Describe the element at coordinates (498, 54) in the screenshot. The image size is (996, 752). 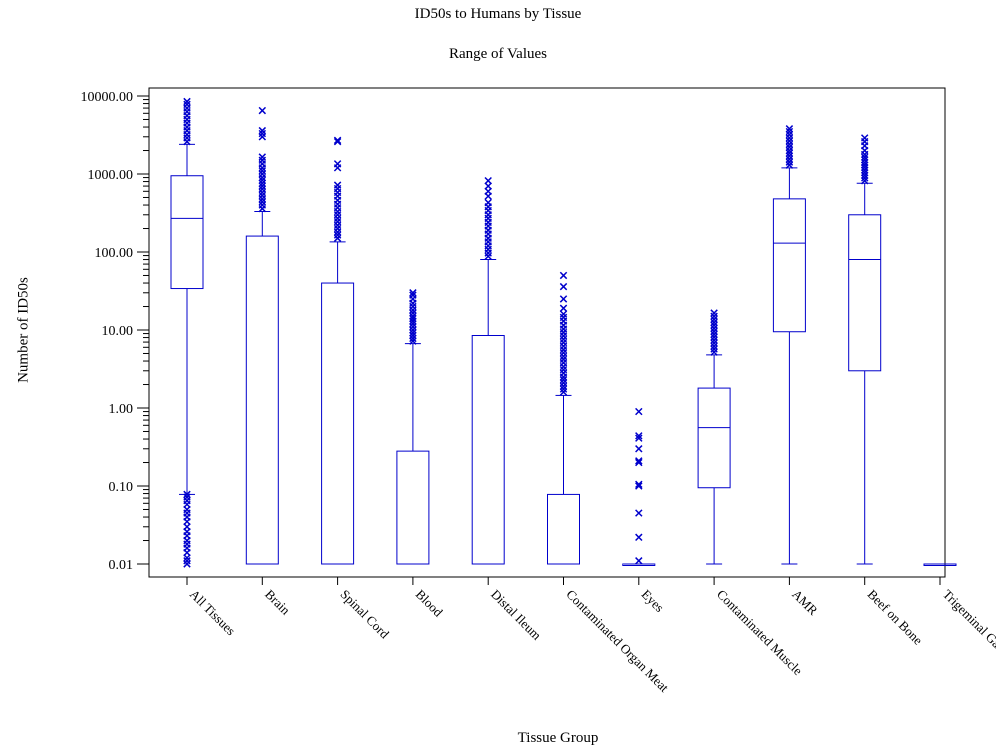
I see `chart-subtitle: Range of Values` at that location.